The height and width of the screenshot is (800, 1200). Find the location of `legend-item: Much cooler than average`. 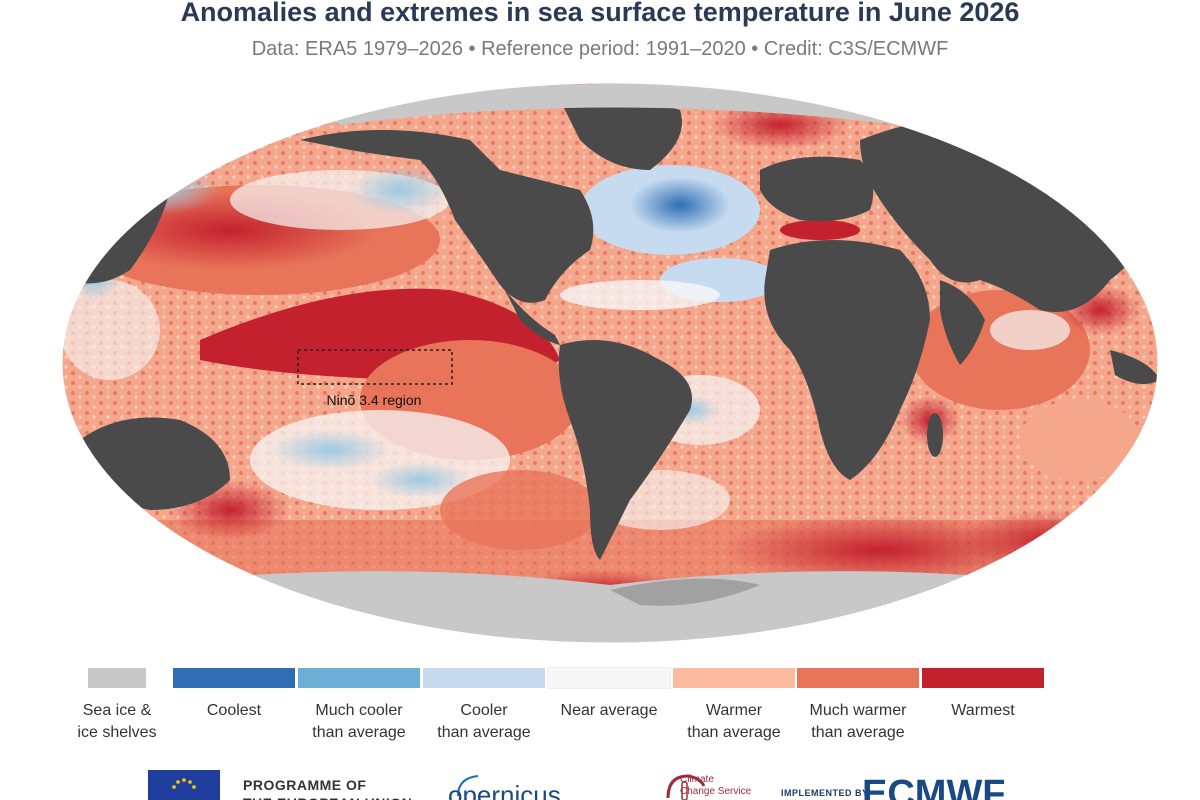

legend-item: Much cooler than average is located at coordinates (359, 704).